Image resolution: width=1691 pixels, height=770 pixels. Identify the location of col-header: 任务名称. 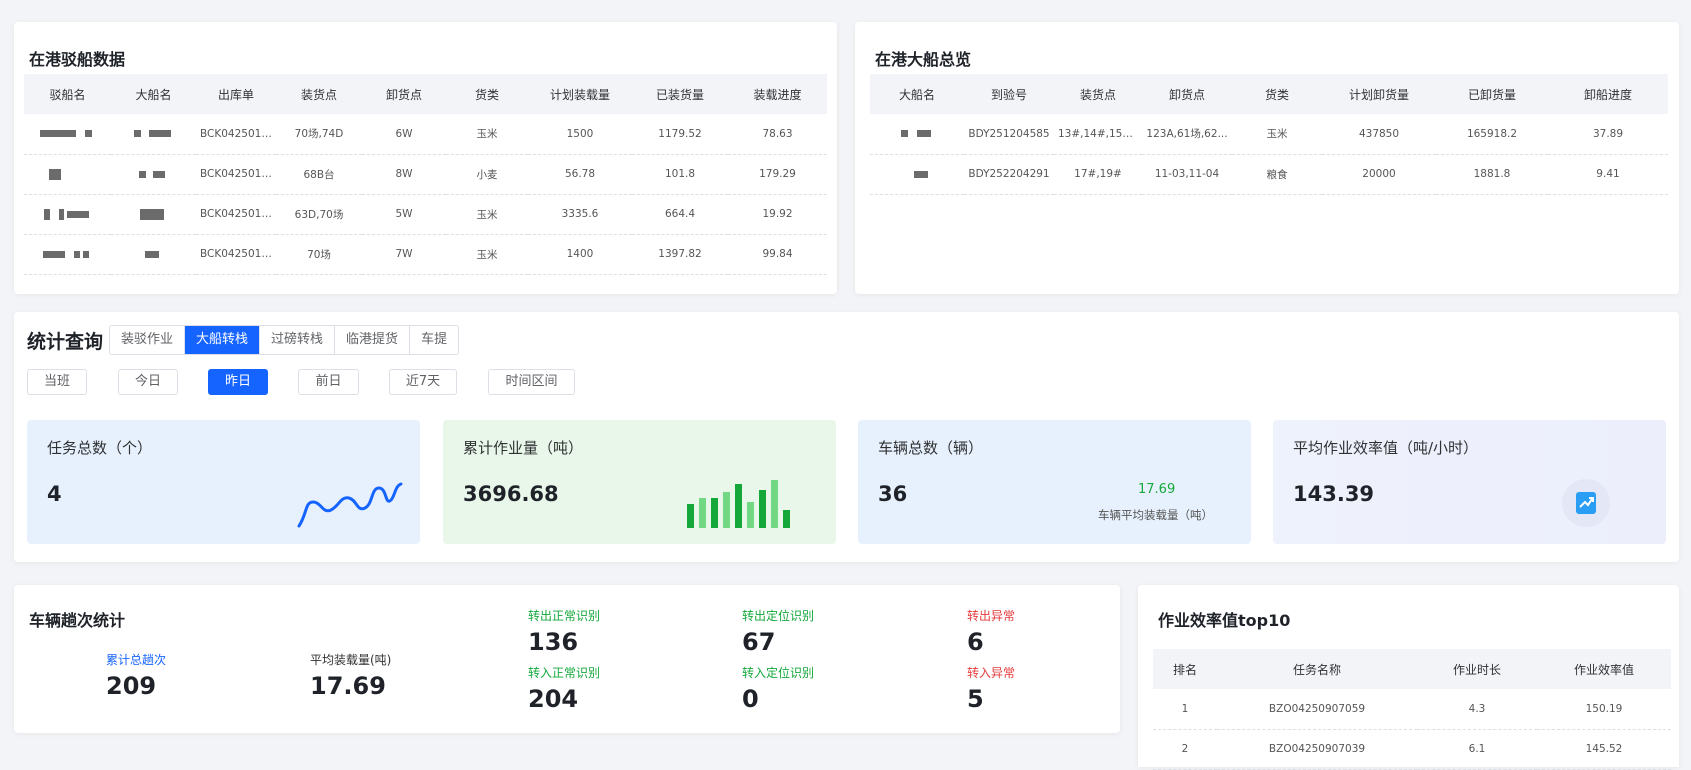
(1317, 669).